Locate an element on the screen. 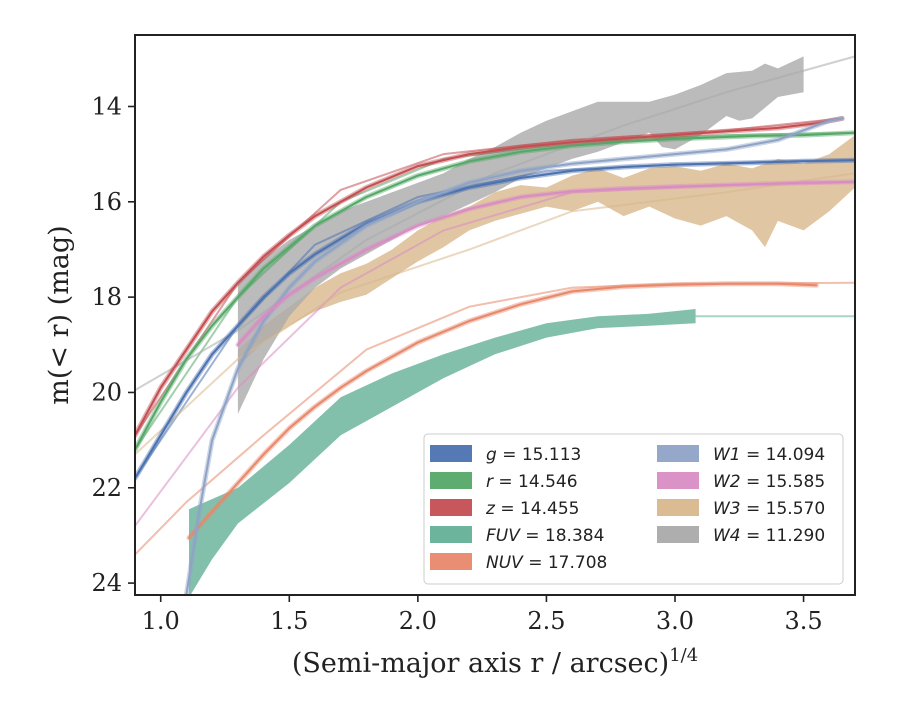  legend-label: W3 = 15.570 is located at coordinates (769, 509).